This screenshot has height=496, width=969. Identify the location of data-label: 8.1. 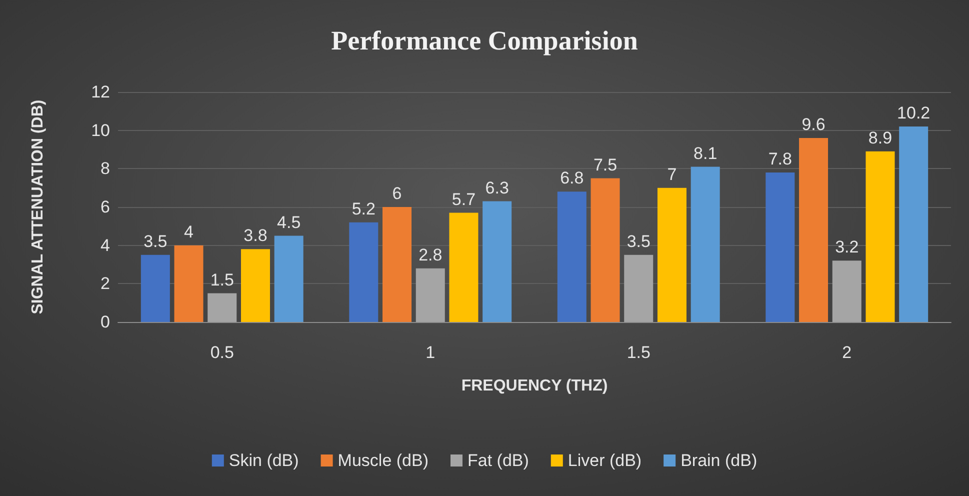
(706, 153).